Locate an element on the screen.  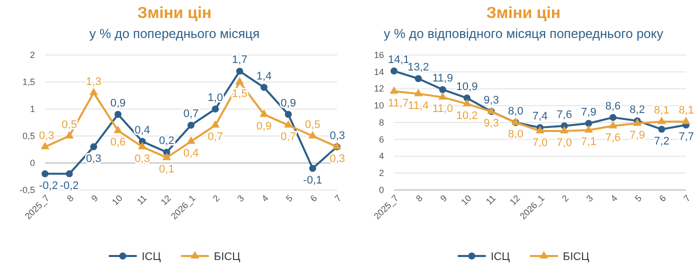
data-label: 7,1 is located at coordinates (588, 142).